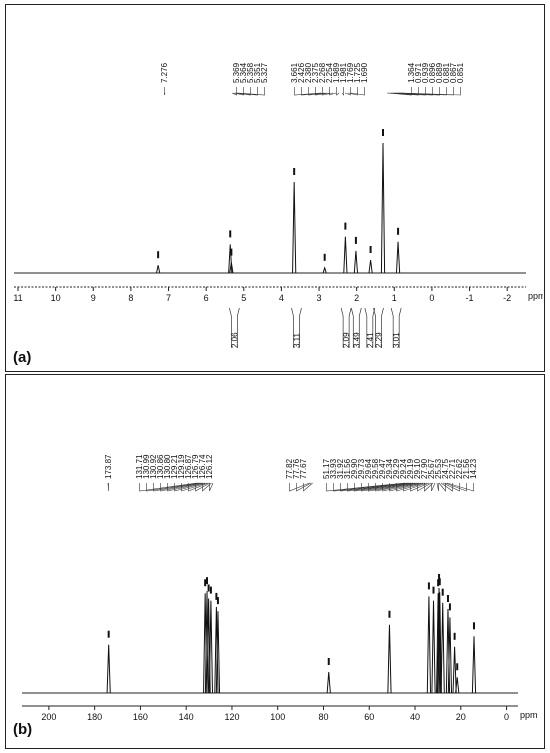 This screenshot has width=550, height=753. I want to click on panel-b-label: (b), so click(23, 729).